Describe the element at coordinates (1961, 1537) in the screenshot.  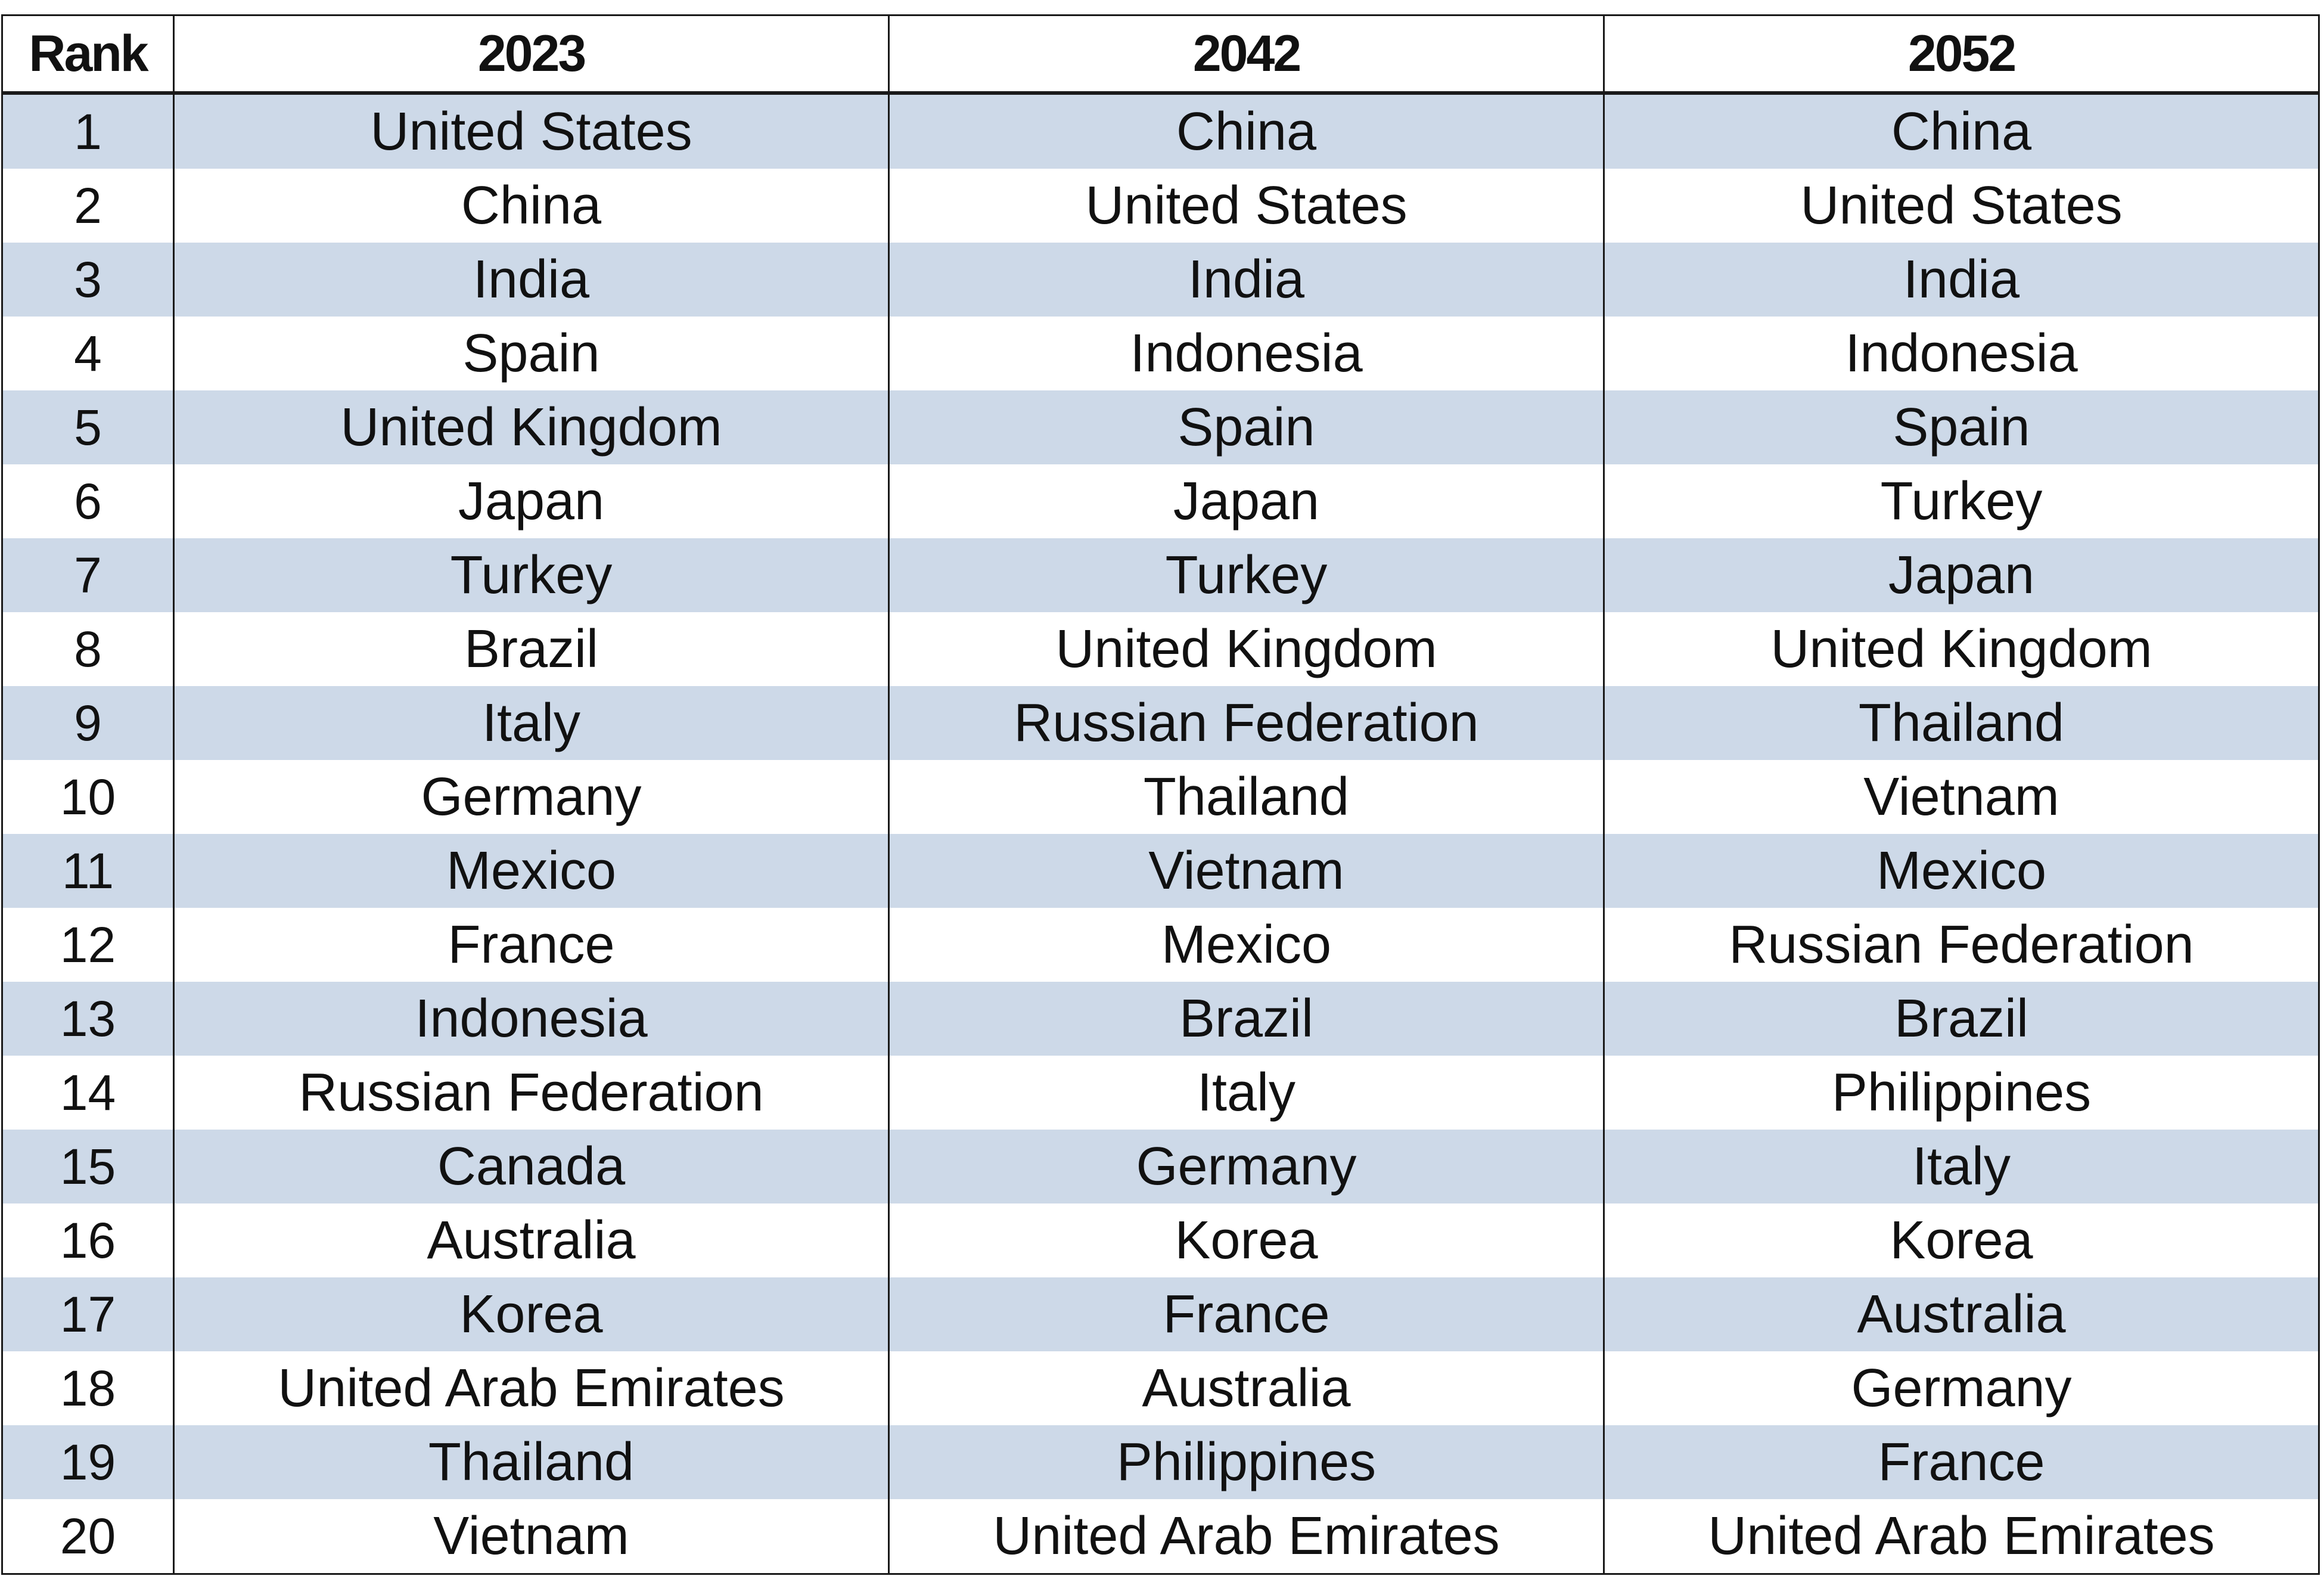
I see `country-2052-cell: United Arab Emirates` at that location.